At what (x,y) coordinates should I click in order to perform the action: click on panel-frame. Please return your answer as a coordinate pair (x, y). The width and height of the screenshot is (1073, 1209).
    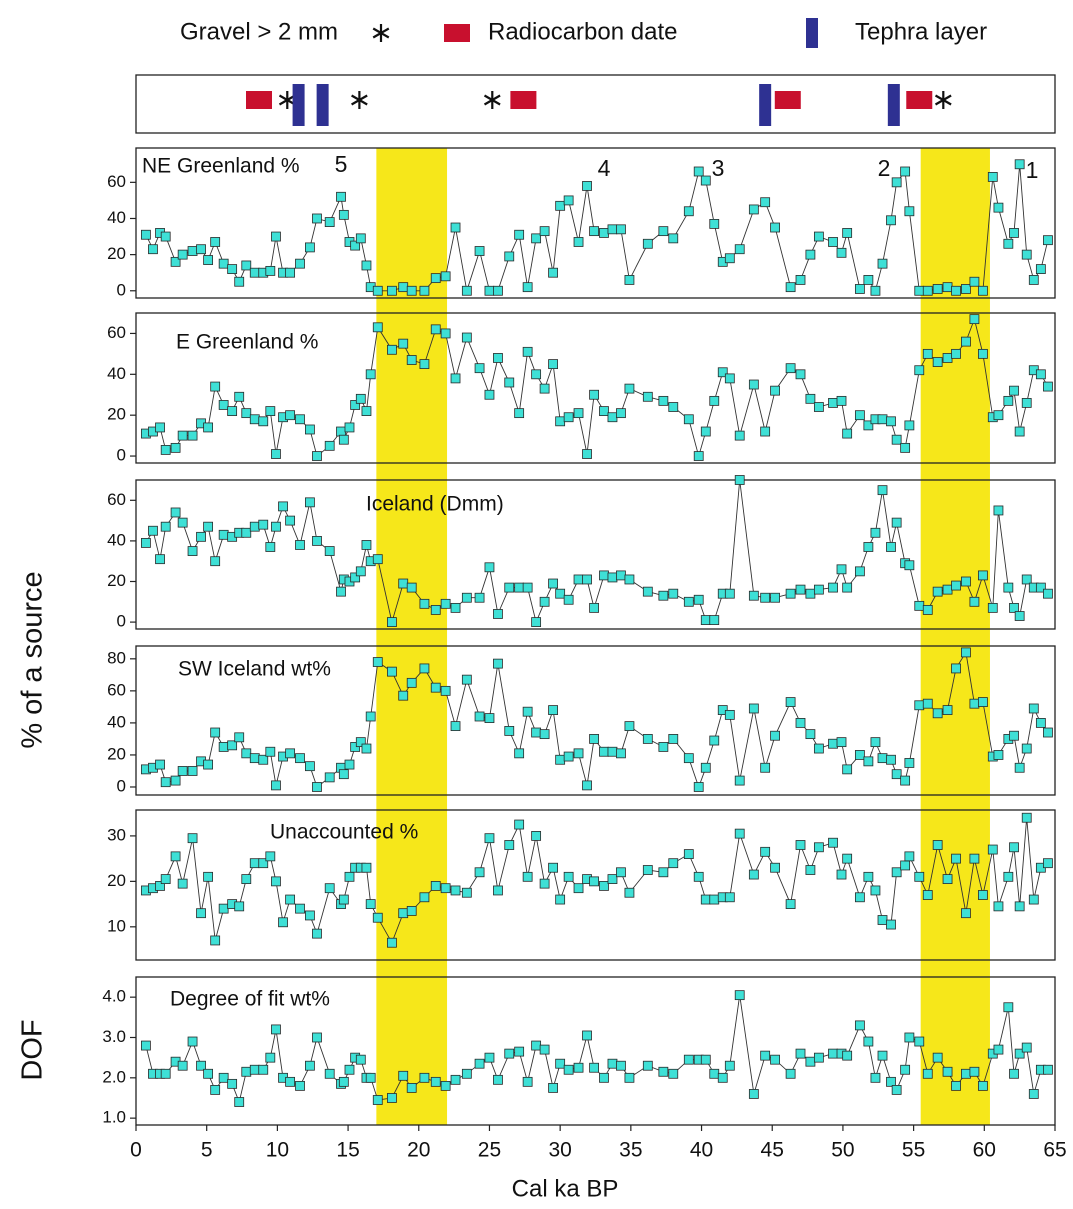
    Looking at the image, I should click on (595, 885).